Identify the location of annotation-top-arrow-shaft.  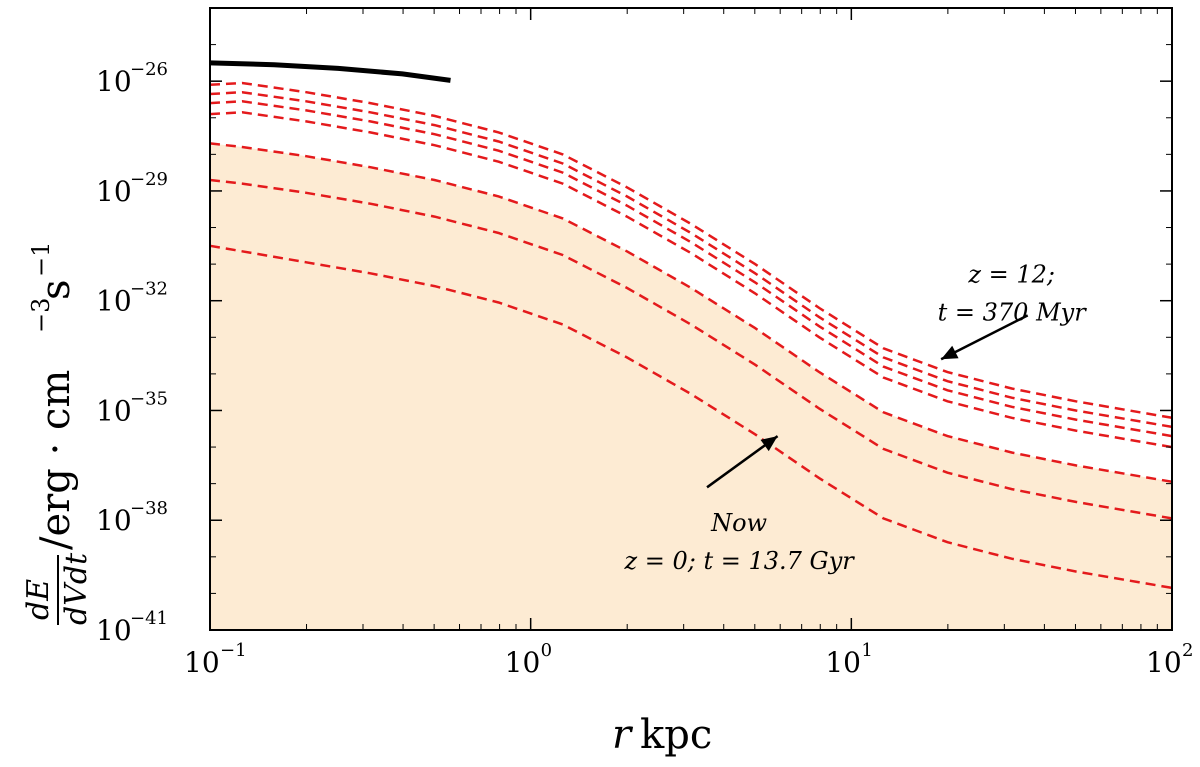
(984, 337).